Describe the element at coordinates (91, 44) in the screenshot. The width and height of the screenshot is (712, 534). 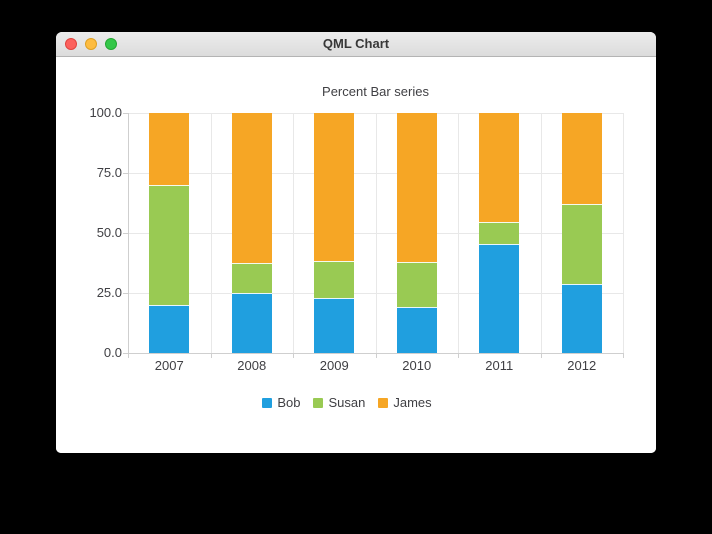
I see `minimize-button` at that location.